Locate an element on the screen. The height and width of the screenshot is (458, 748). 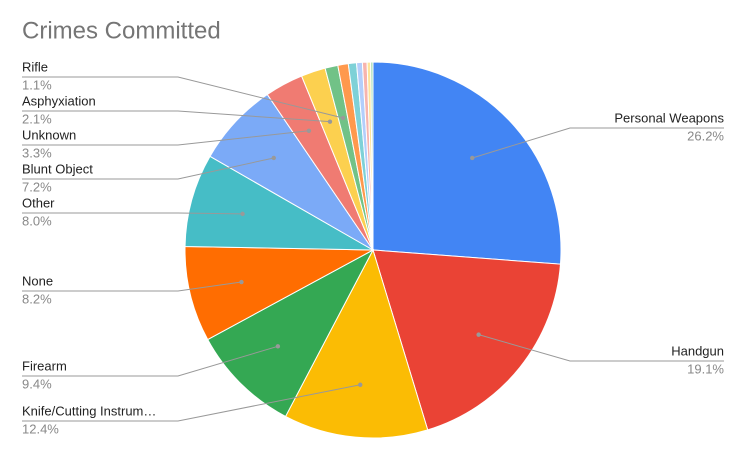
slice-label: Other is located at coordinates (38, 202).